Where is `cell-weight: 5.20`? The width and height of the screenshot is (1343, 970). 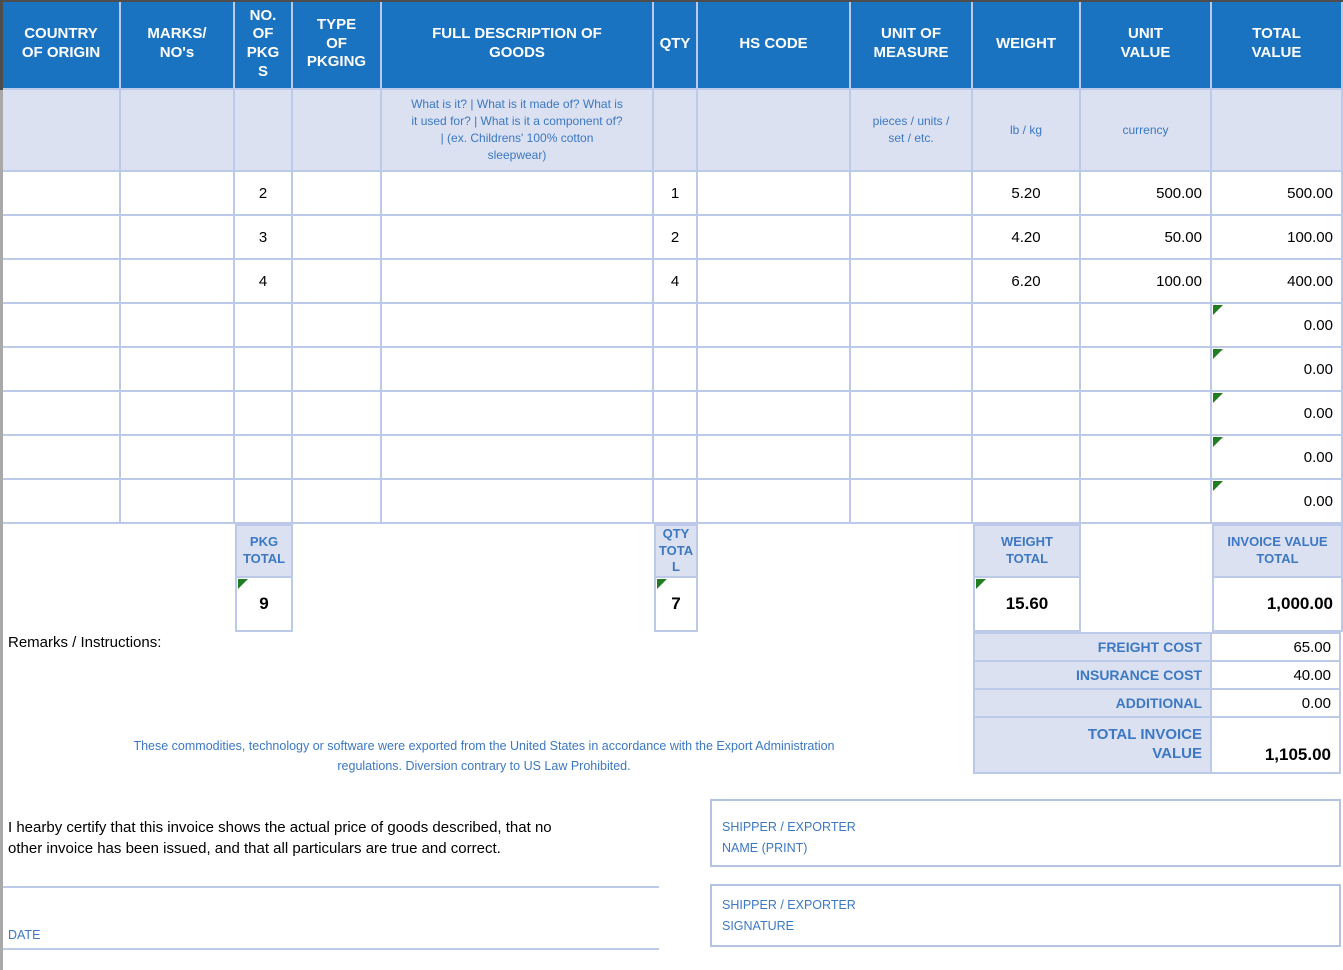
cell-weight: 5.20 is located at coordinates (1027, 194).